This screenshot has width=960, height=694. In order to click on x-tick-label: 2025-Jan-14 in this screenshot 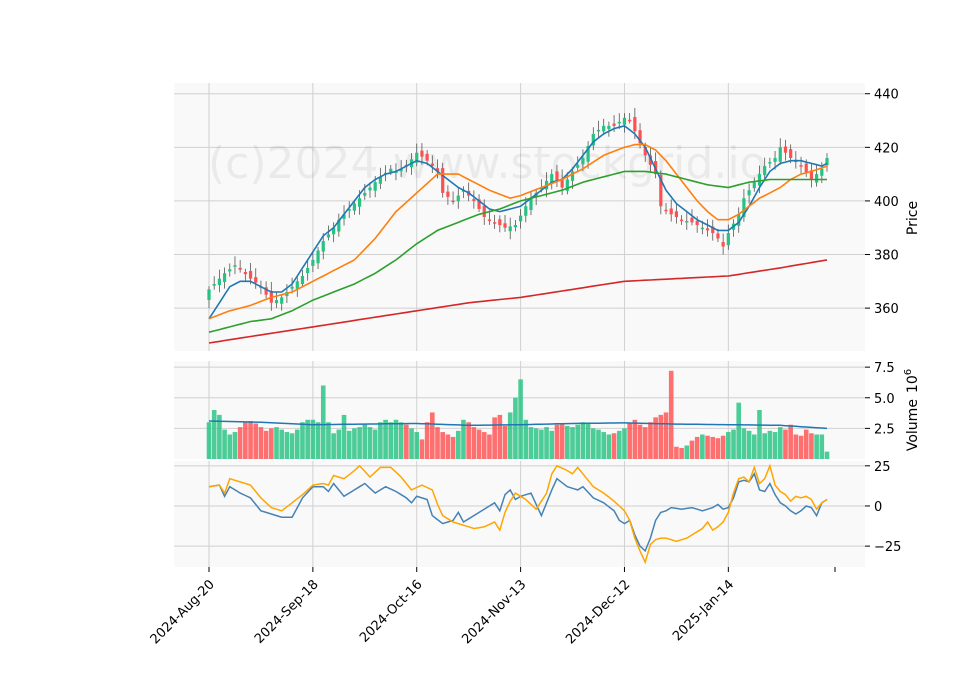, I will do `click(703, 610)`.